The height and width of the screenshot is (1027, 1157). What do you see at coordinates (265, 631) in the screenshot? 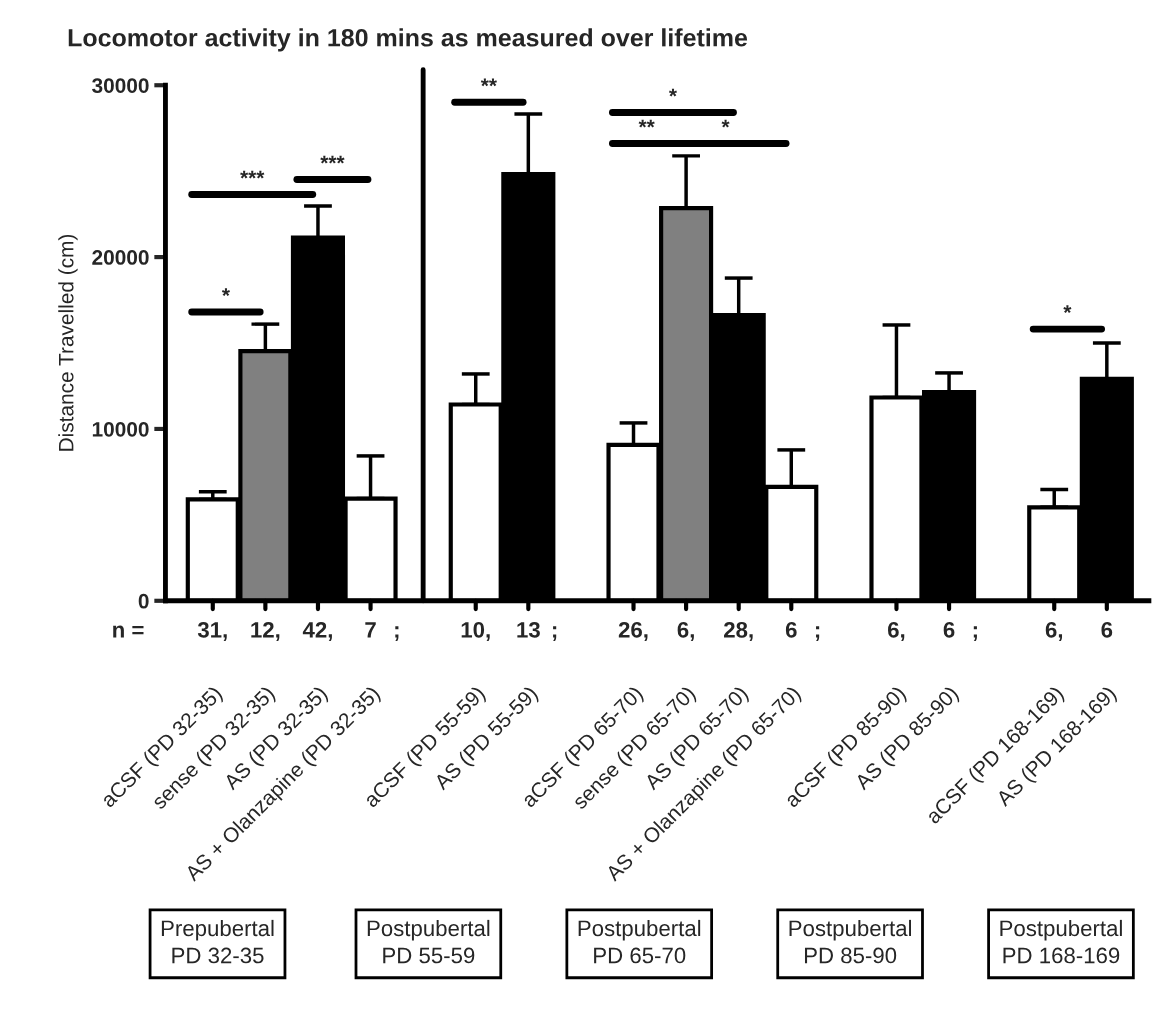
I see `text: 12,` at bounding box center [265, 631].